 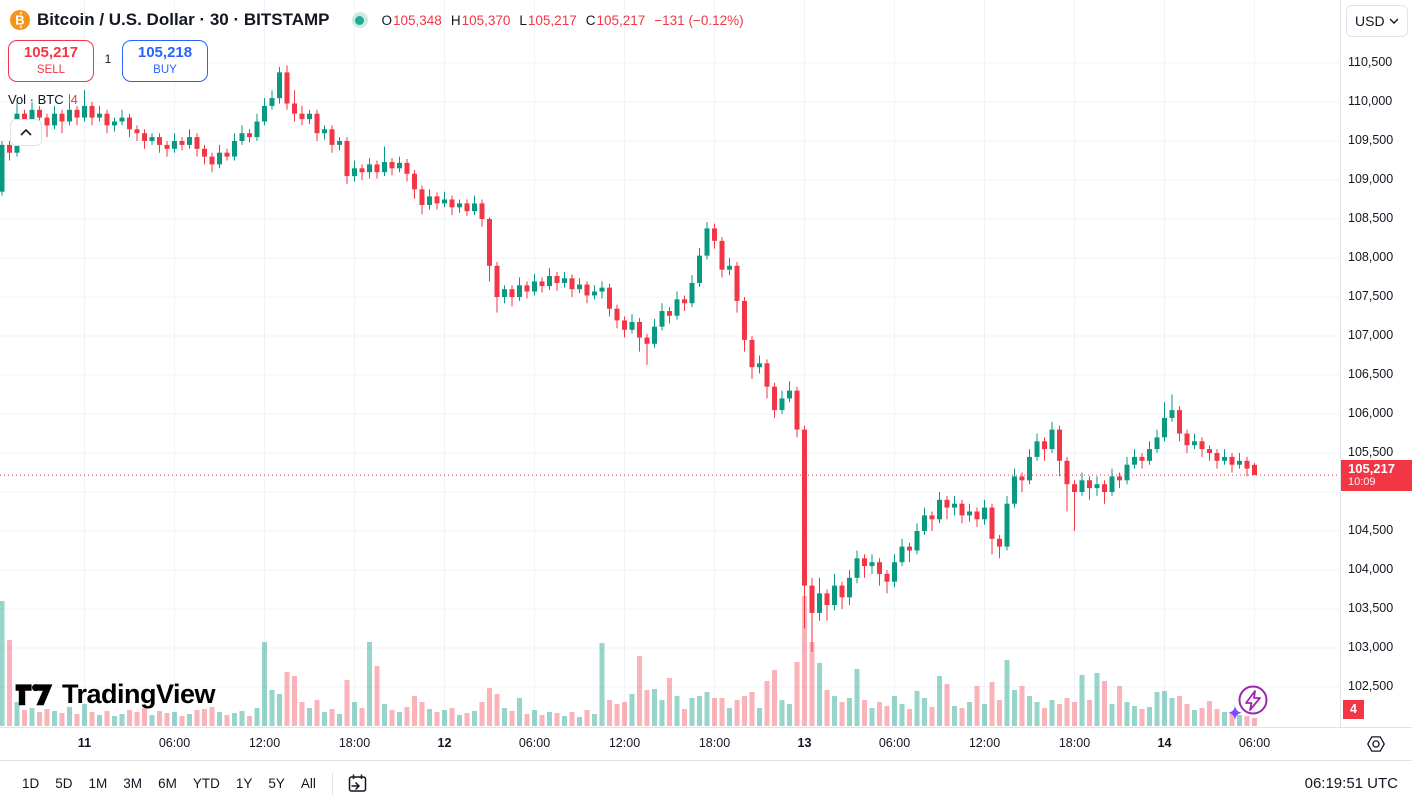 I want to click on tradingview-watermark: TradingView, so click(x=115, y=694).